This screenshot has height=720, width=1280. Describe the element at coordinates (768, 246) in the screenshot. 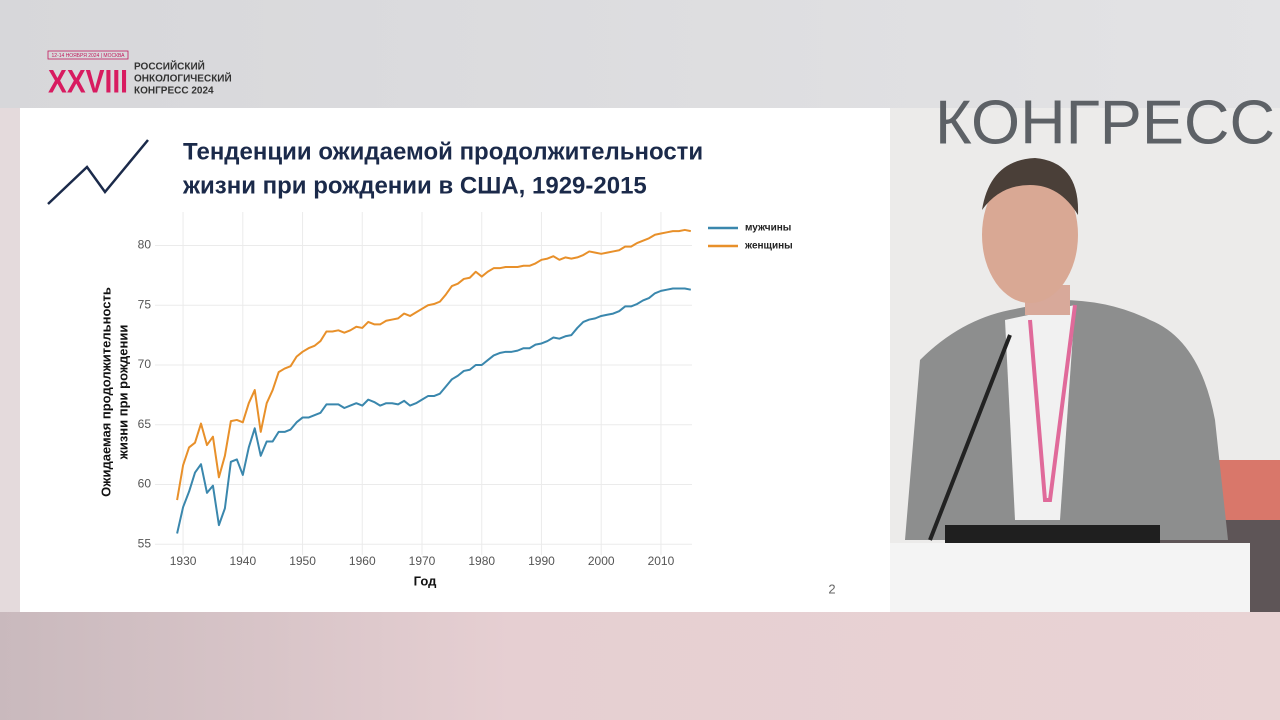

I see `legend-label: женщины` at that location.